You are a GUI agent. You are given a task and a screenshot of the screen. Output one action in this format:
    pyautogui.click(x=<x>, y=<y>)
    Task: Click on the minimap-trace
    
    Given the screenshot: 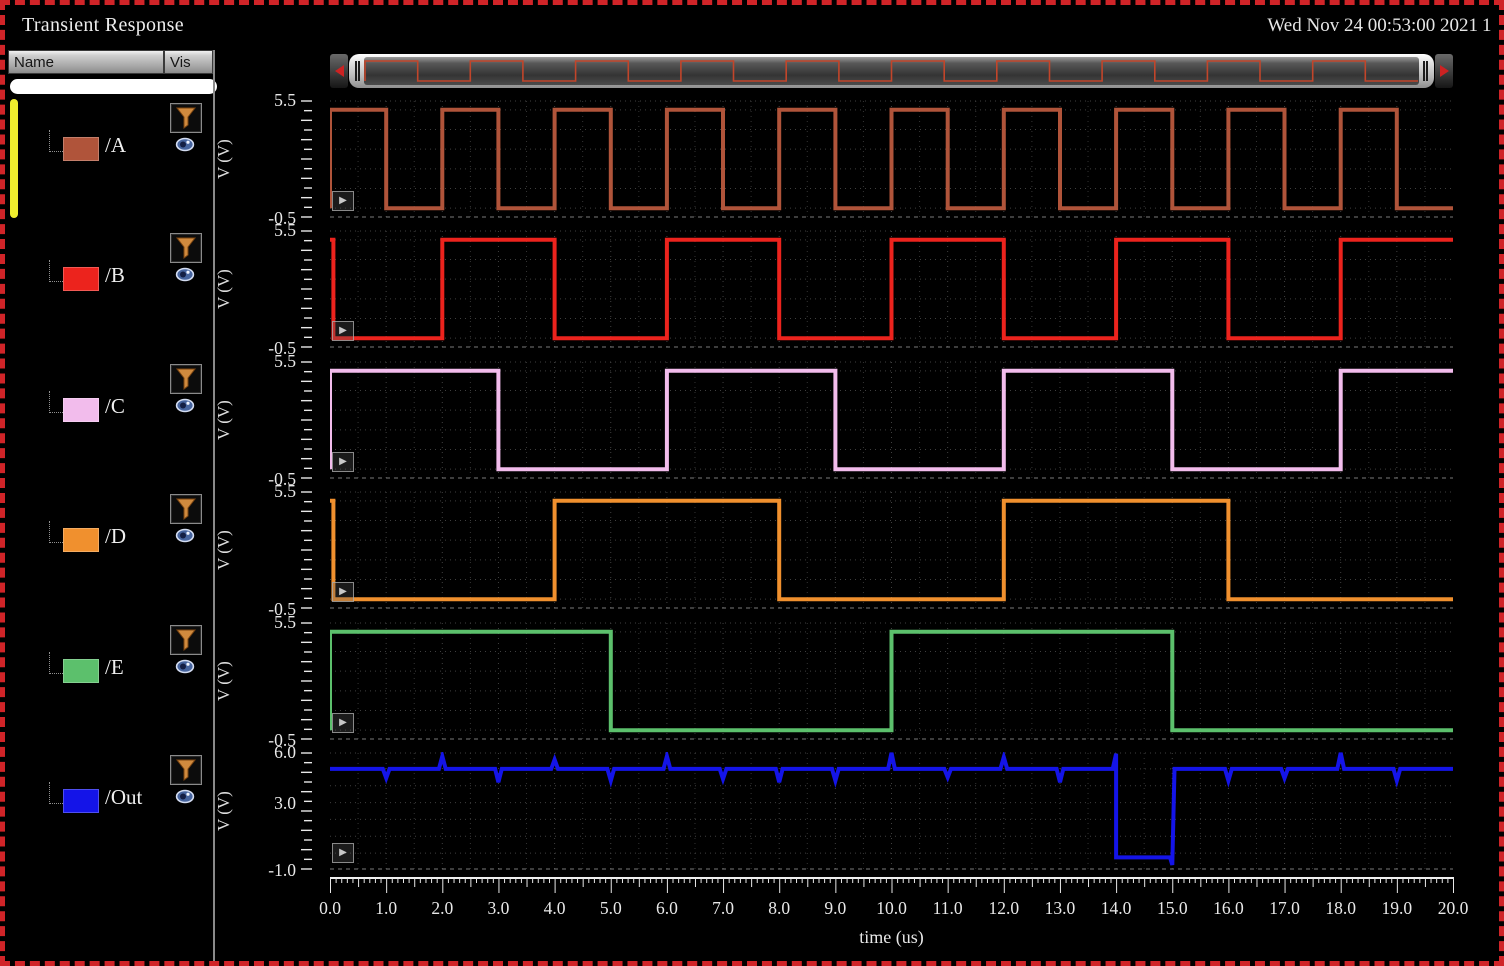 What is the action you would take?
    pyautogui.click(x=891, y=71)
    